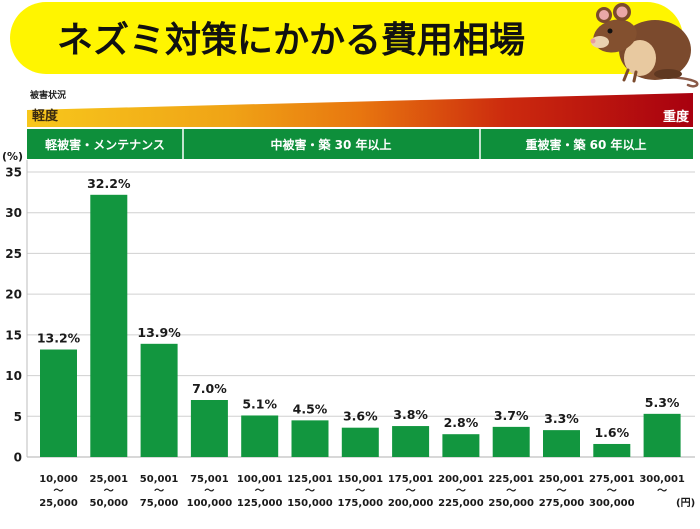 This screenshot has height=529, width=700. What do you see at coordinates (585, 144) in the screenshot?
I see `group-label-heavy: 重被害・築 60 年以上` at bounding box center [585, 144].